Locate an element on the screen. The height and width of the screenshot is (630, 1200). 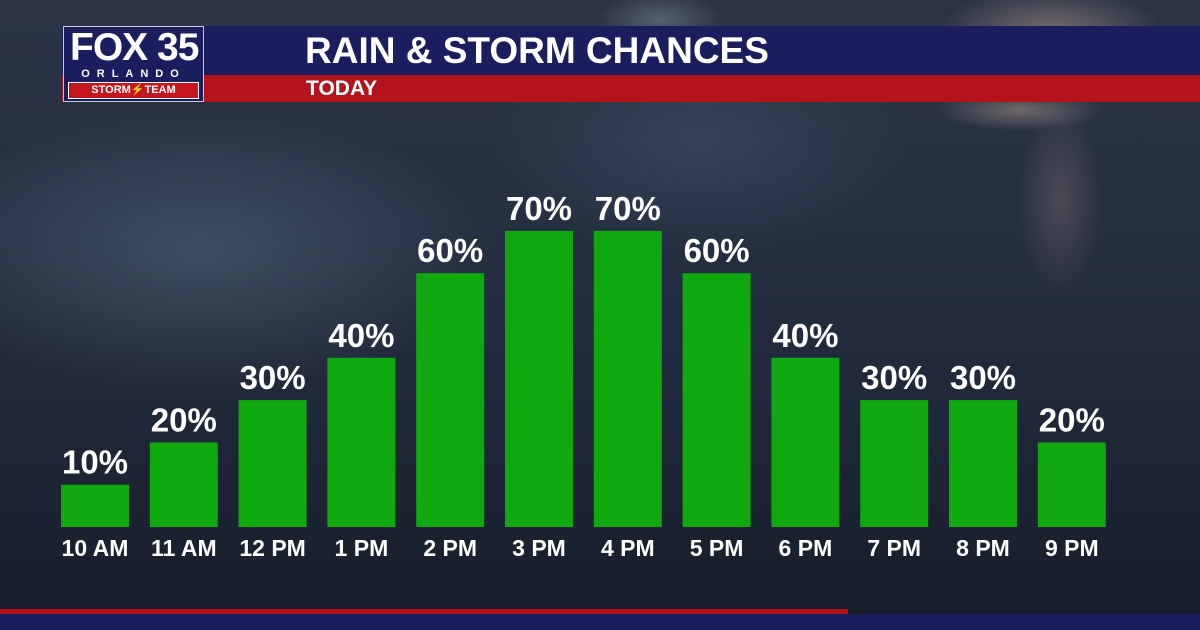
x-tick-label: 9 PM is located at coordinates (1072, 548).